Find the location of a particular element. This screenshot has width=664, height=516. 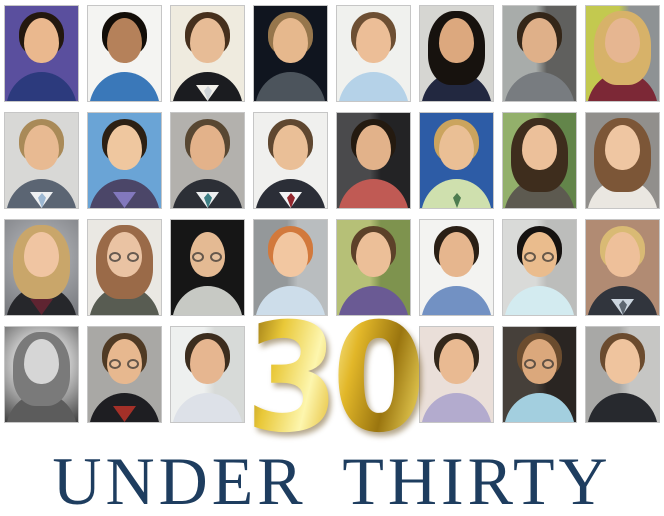

headshot-r4c6 is located at coordinates (456, 374).